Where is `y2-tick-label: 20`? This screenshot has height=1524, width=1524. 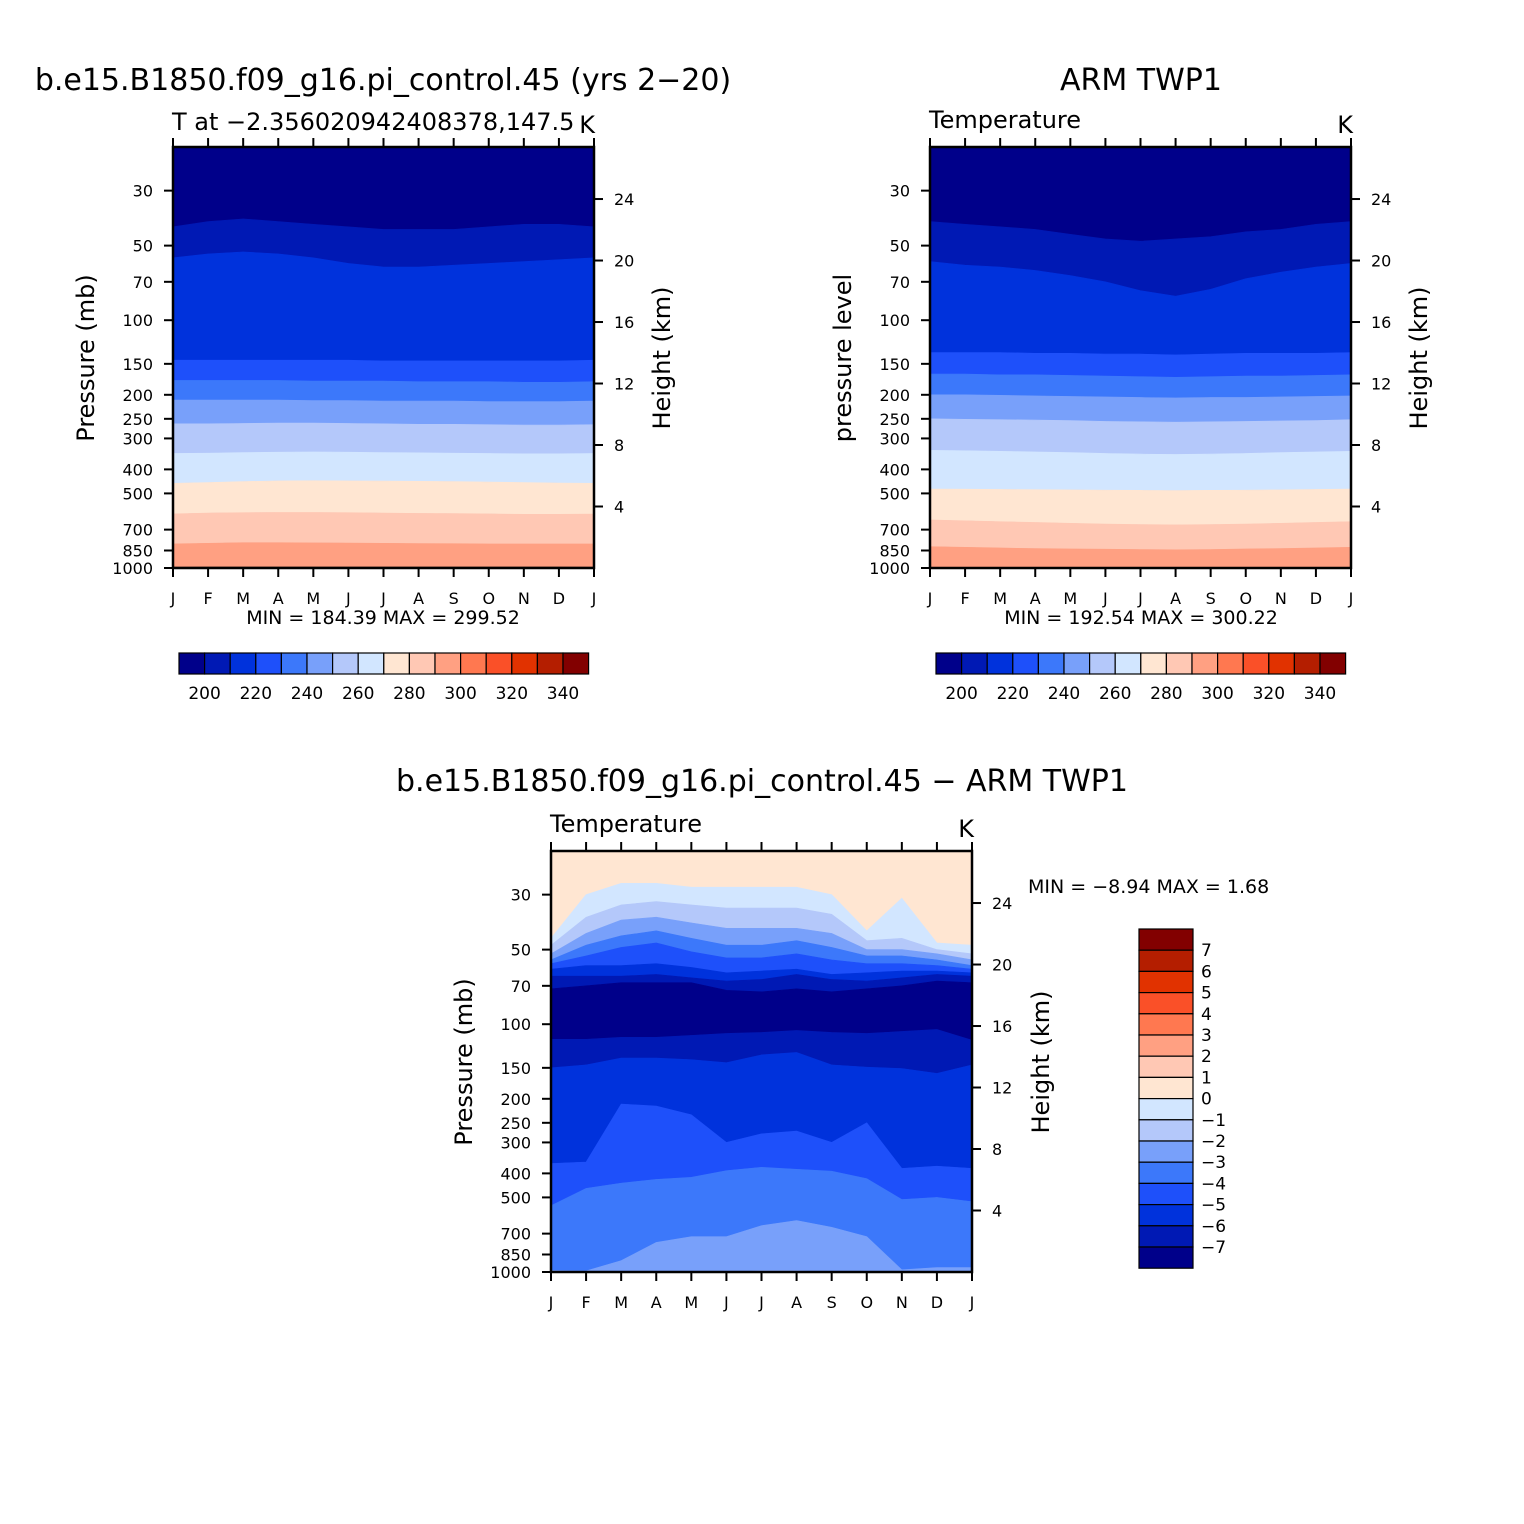
y2-tick-label: 20 is located at coordinates (1381, 261).